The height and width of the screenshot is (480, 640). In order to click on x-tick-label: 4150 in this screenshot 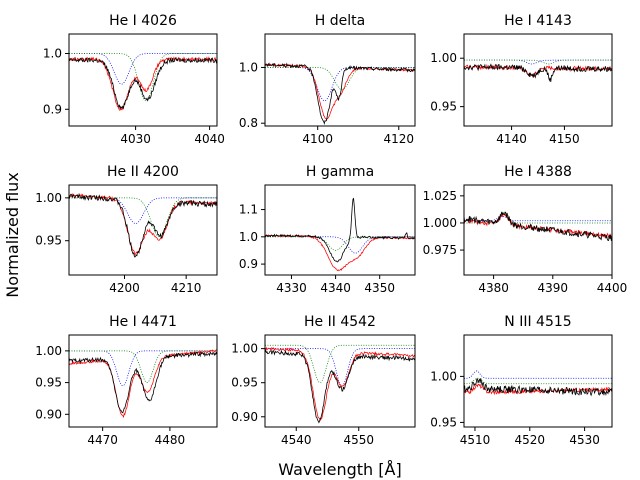, I will do `click(564, 139)`.